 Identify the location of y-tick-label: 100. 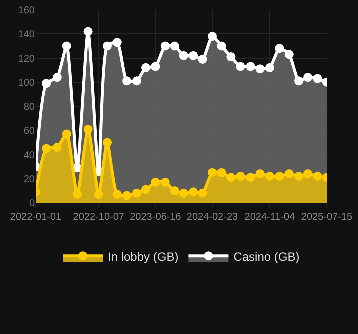
(27, 83).